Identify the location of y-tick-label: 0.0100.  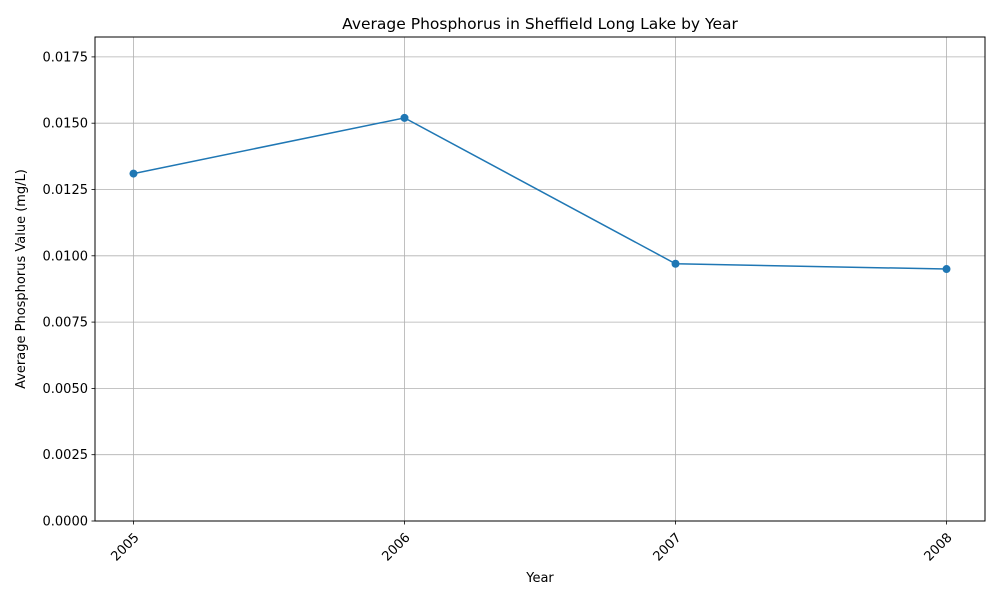
(66, 256).